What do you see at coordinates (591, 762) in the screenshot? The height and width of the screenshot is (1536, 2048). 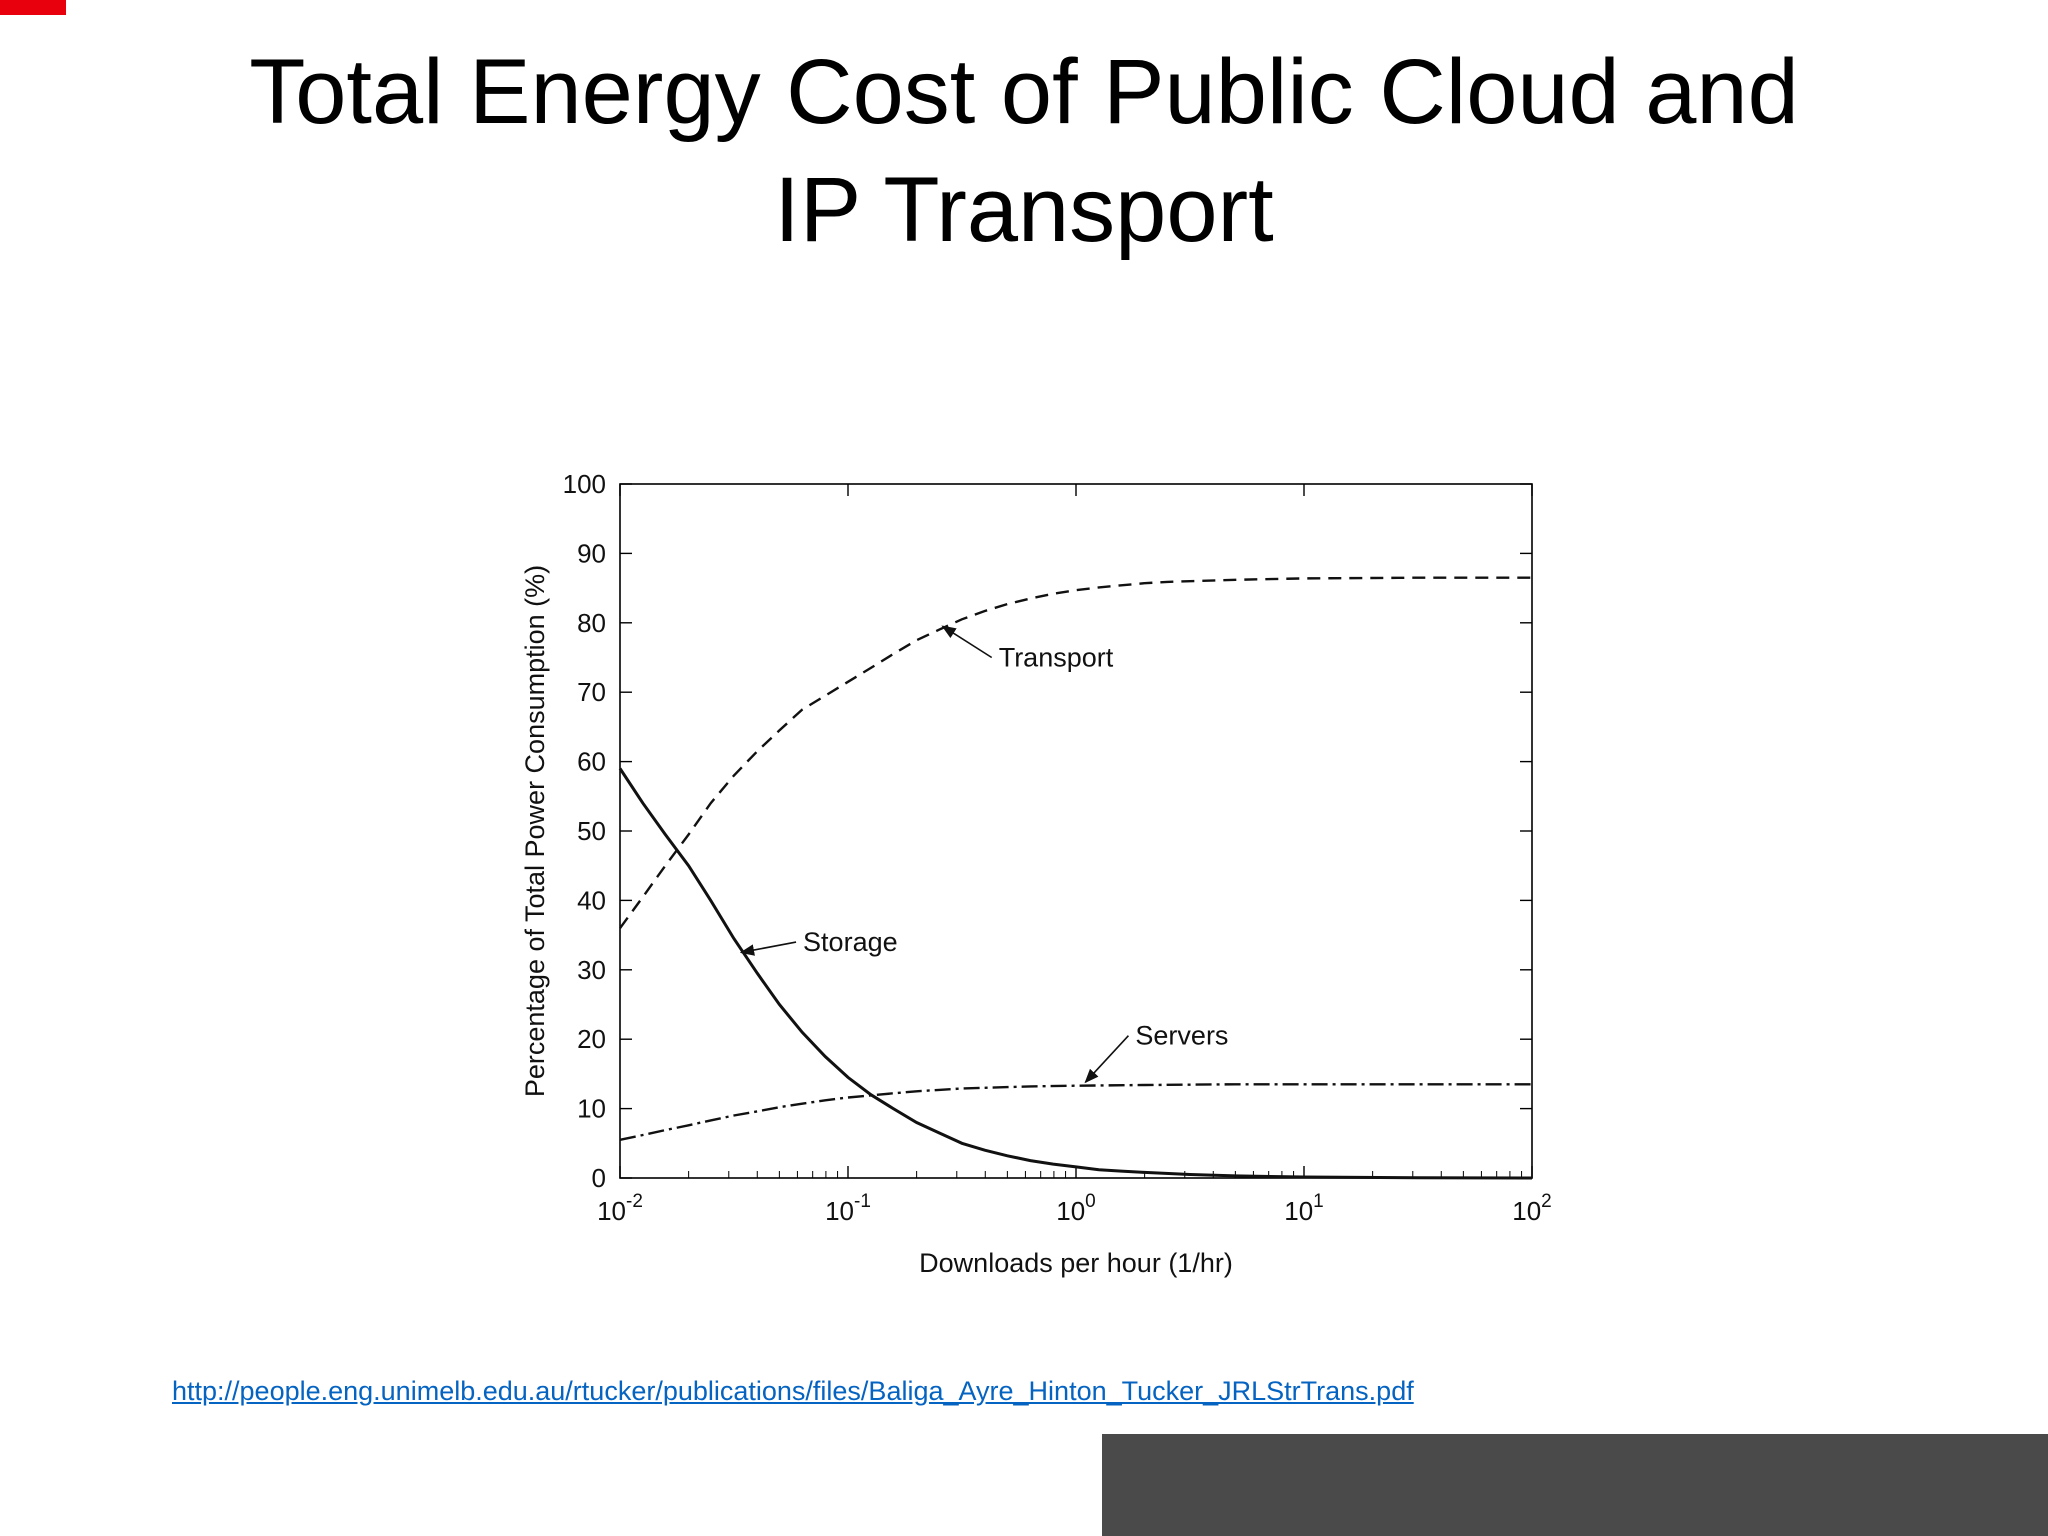 I see `svg-text: 60` at bounding box center [591, 762].